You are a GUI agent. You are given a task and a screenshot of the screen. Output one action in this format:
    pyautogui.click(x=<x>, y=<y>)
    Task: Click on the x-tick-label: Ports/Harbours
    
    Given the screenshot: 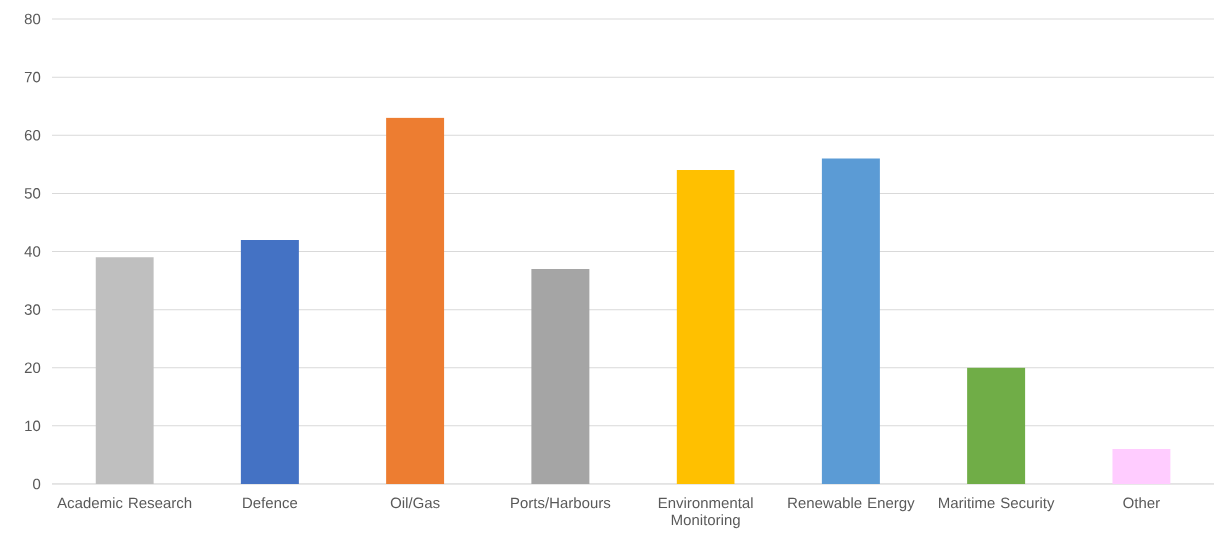 What is the action you would take?
    pyautogui.click(x=561, y=503)
    